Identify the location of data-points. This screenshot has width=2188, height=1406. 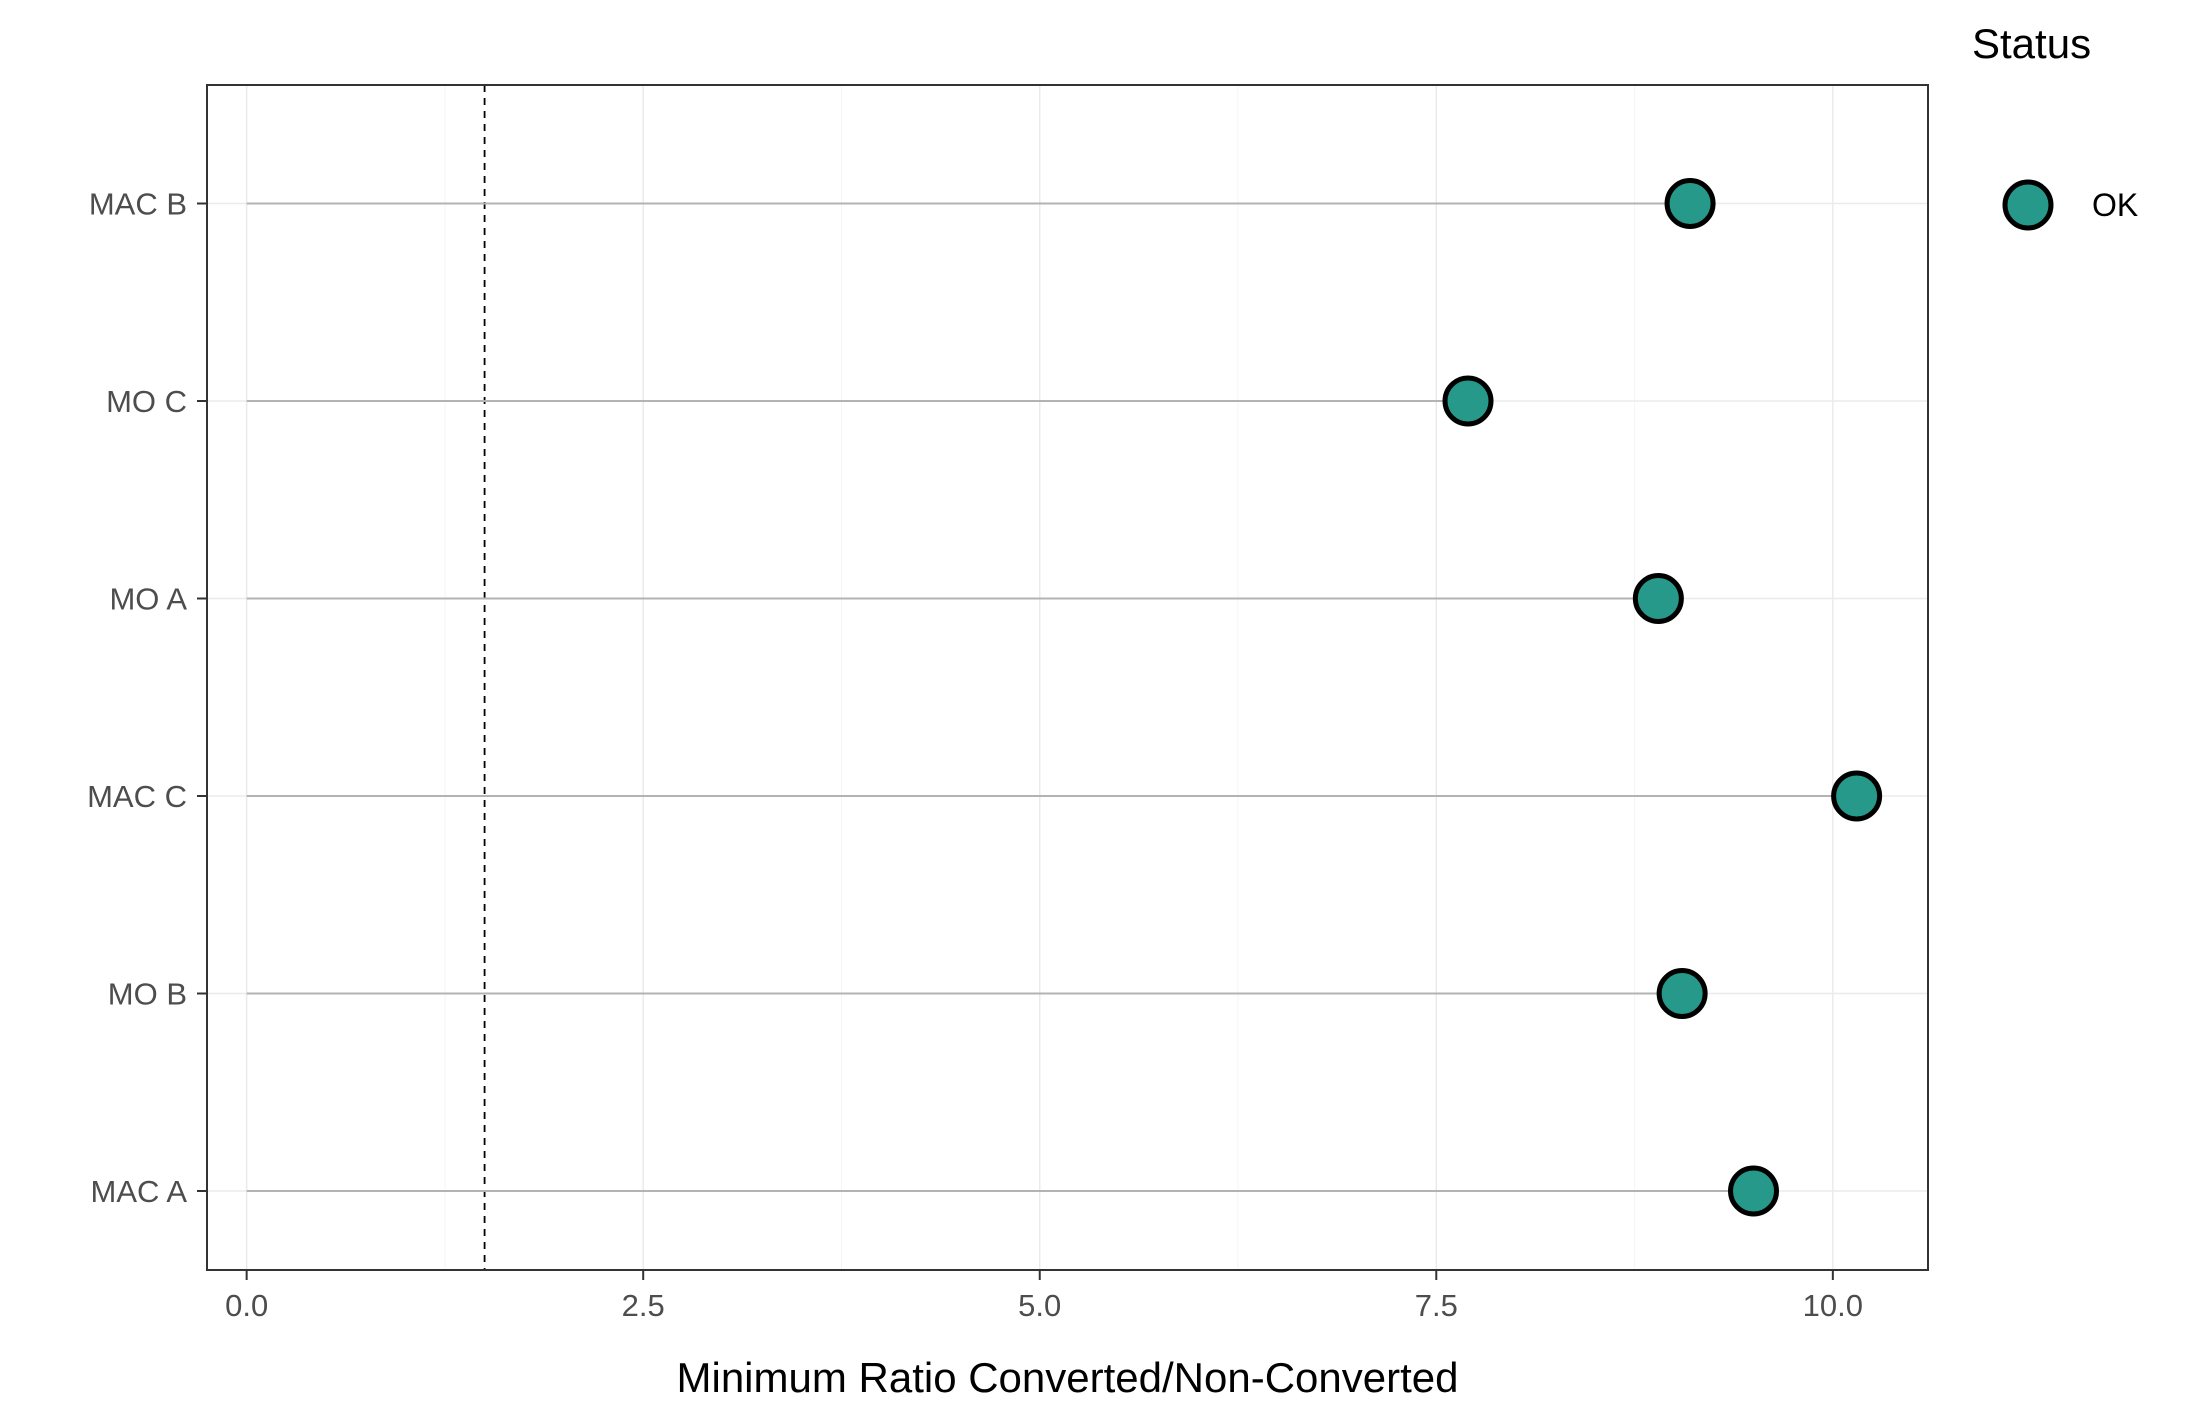
(1662, 697).